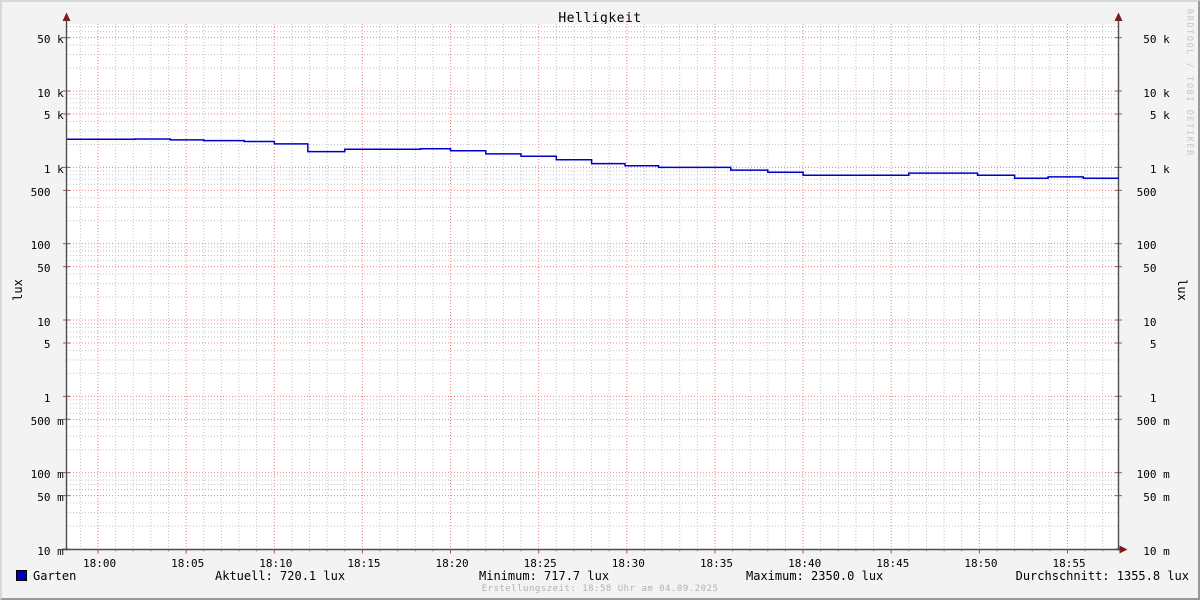 This screenshot has height=600, width=1200. I want to click on x-axis-label: 18:20, so click(452, 563).